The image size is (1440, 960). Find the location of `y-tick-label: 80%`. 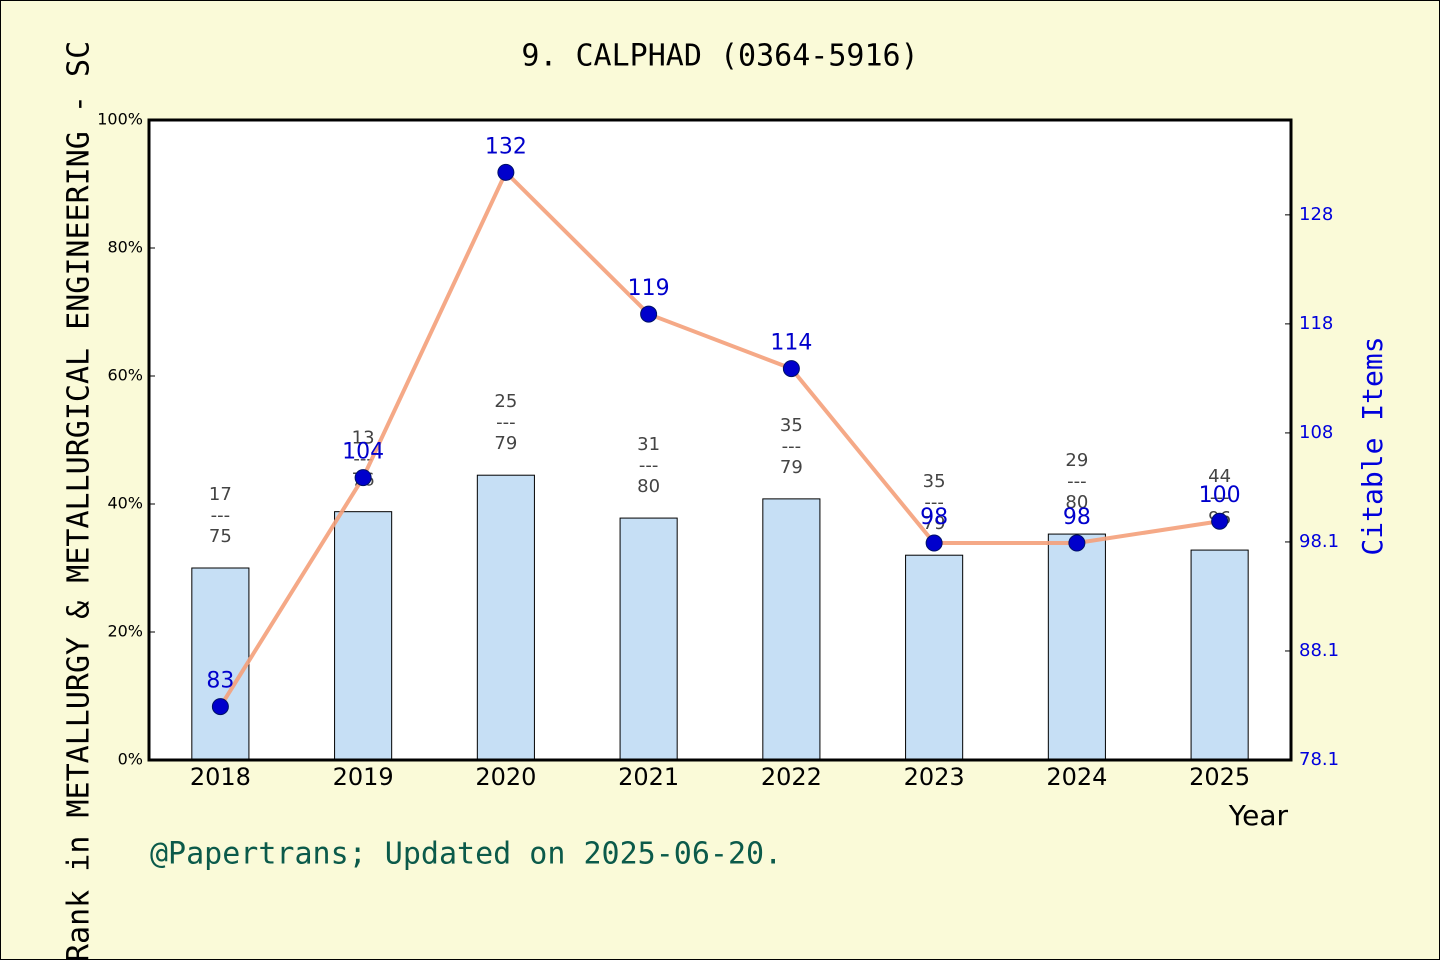

y-tick-label: 80% is located at coordinates (125, 247).